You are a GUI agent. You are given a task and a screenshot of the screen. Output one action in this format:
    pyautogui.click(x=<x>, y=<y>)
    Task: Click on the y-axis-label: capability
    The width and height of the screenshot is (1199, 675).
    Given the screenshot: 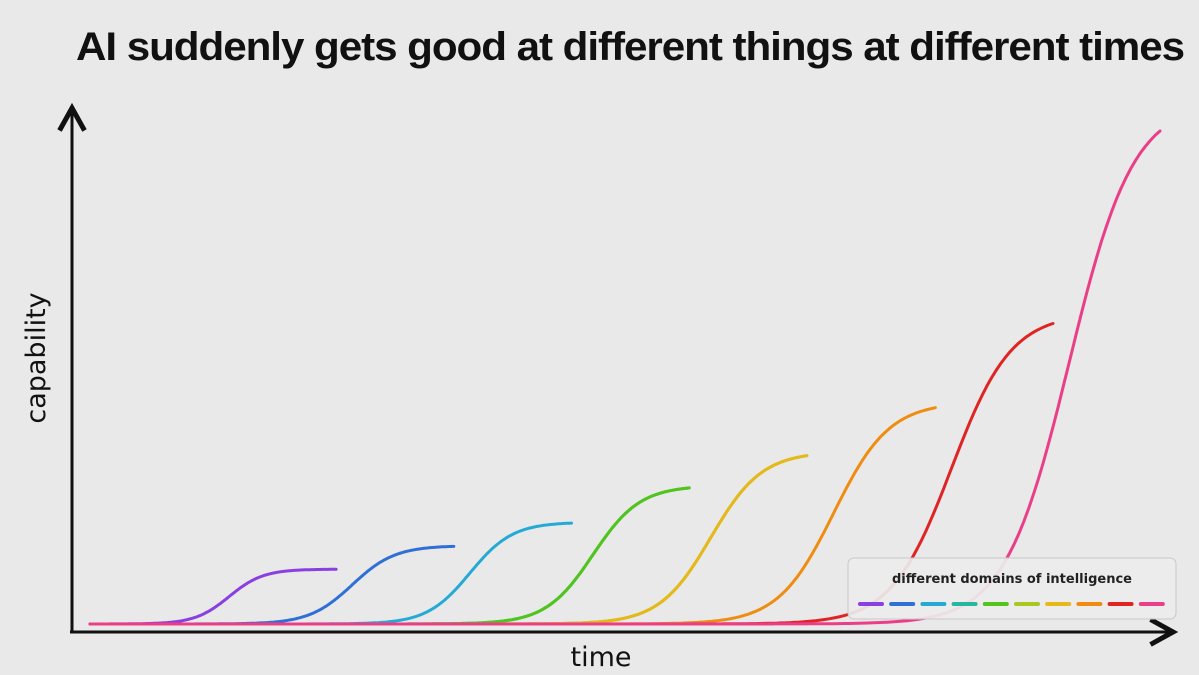 What is the action you would take?
    pyautogui.click(x=36, y=357)
    